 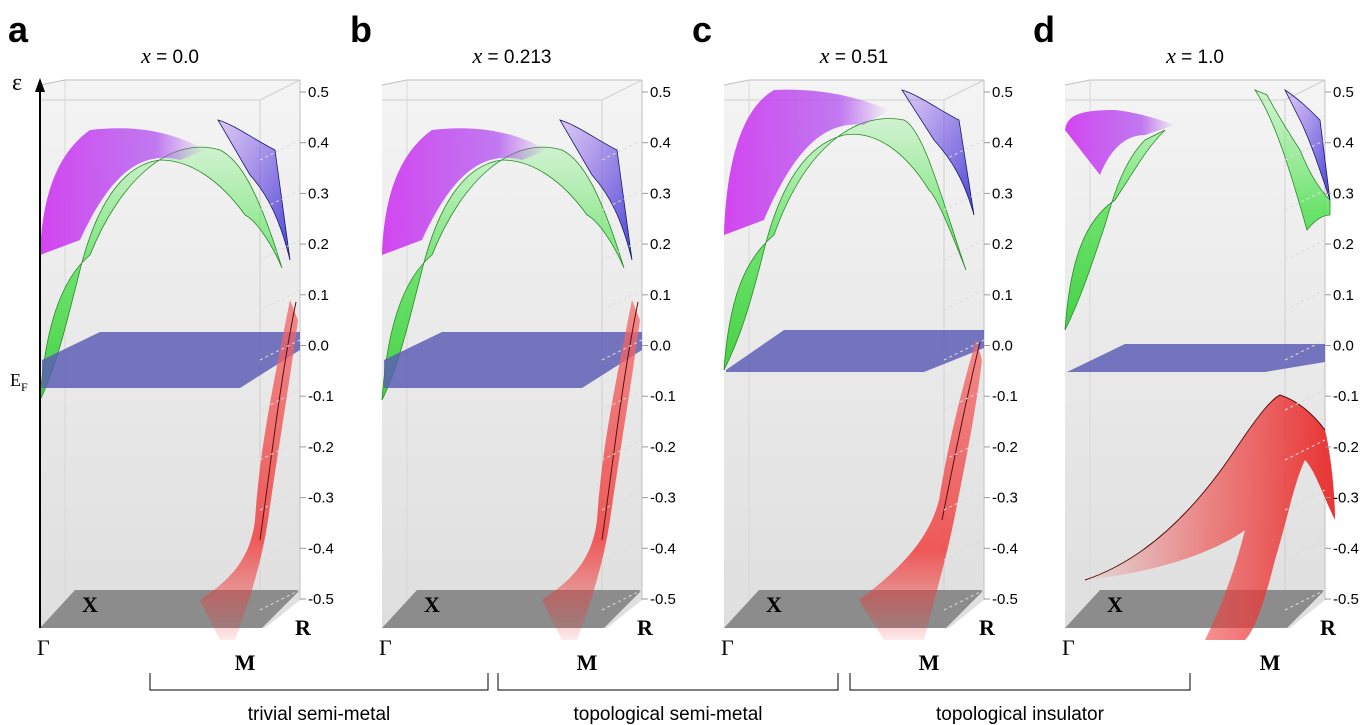 What do you see at coordinates (169, 55) in the screenshot?
I see `doping-label: x = 0.0` at bounding box center [169, 55].